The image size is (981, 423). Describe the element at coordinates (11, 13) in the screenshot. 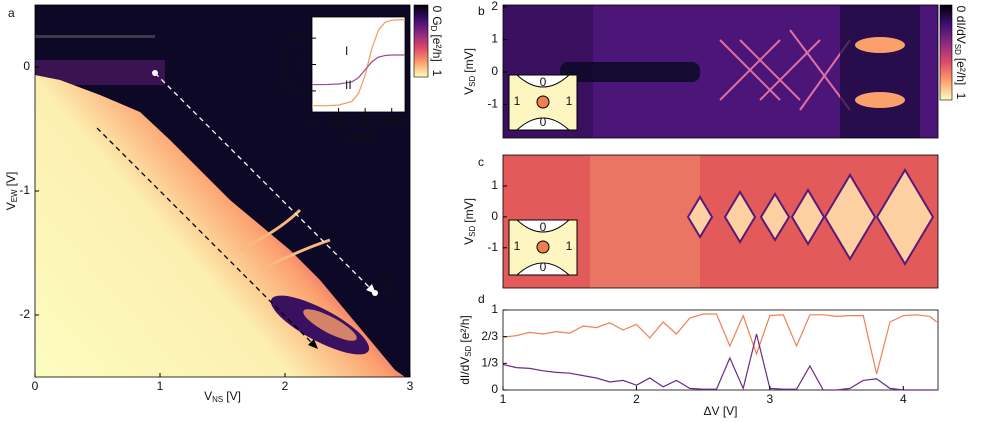

I see `panel-label: a` at that location.